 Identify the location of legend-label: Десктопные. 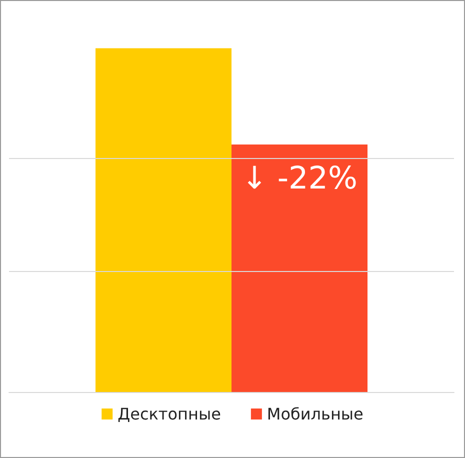
(169, 414).